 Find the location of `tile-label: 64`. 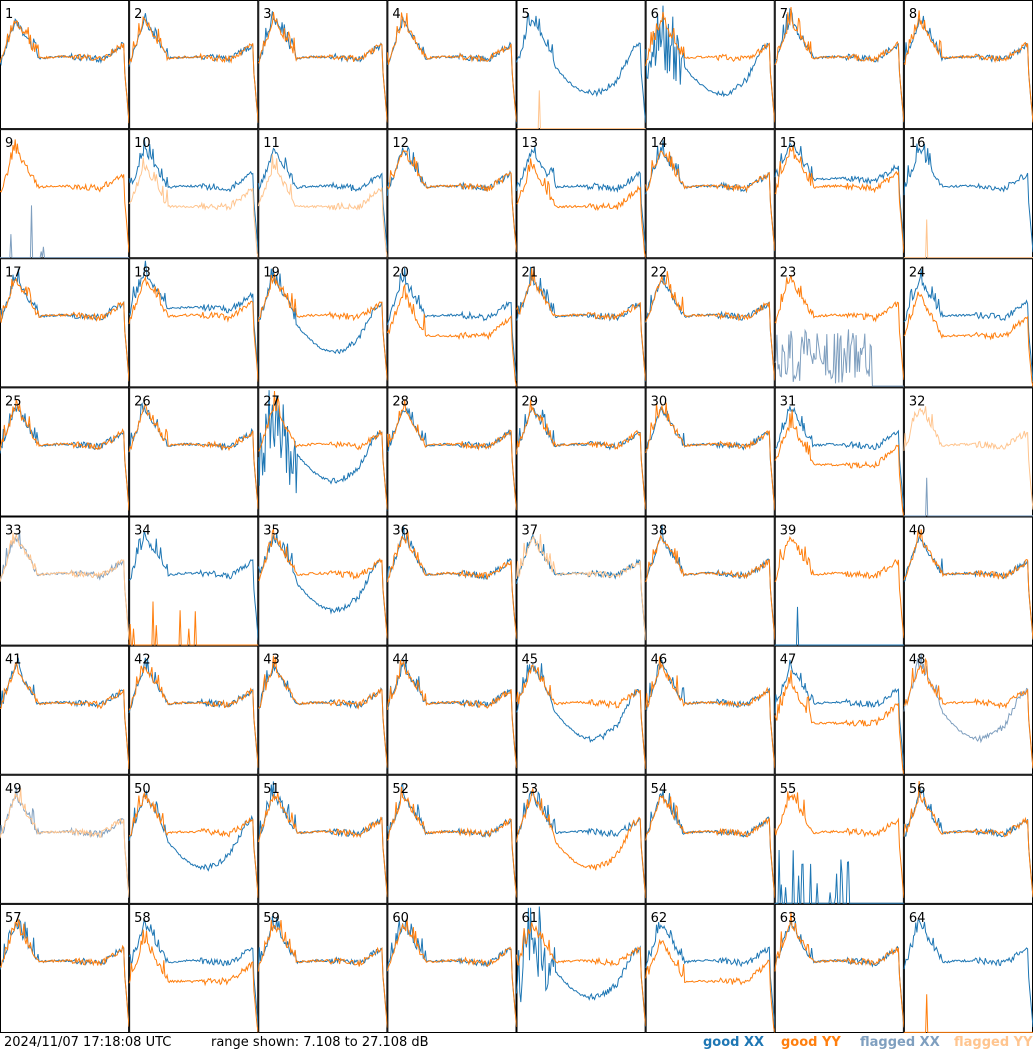

tile-label: 64 is located at coordinates (917, 918).